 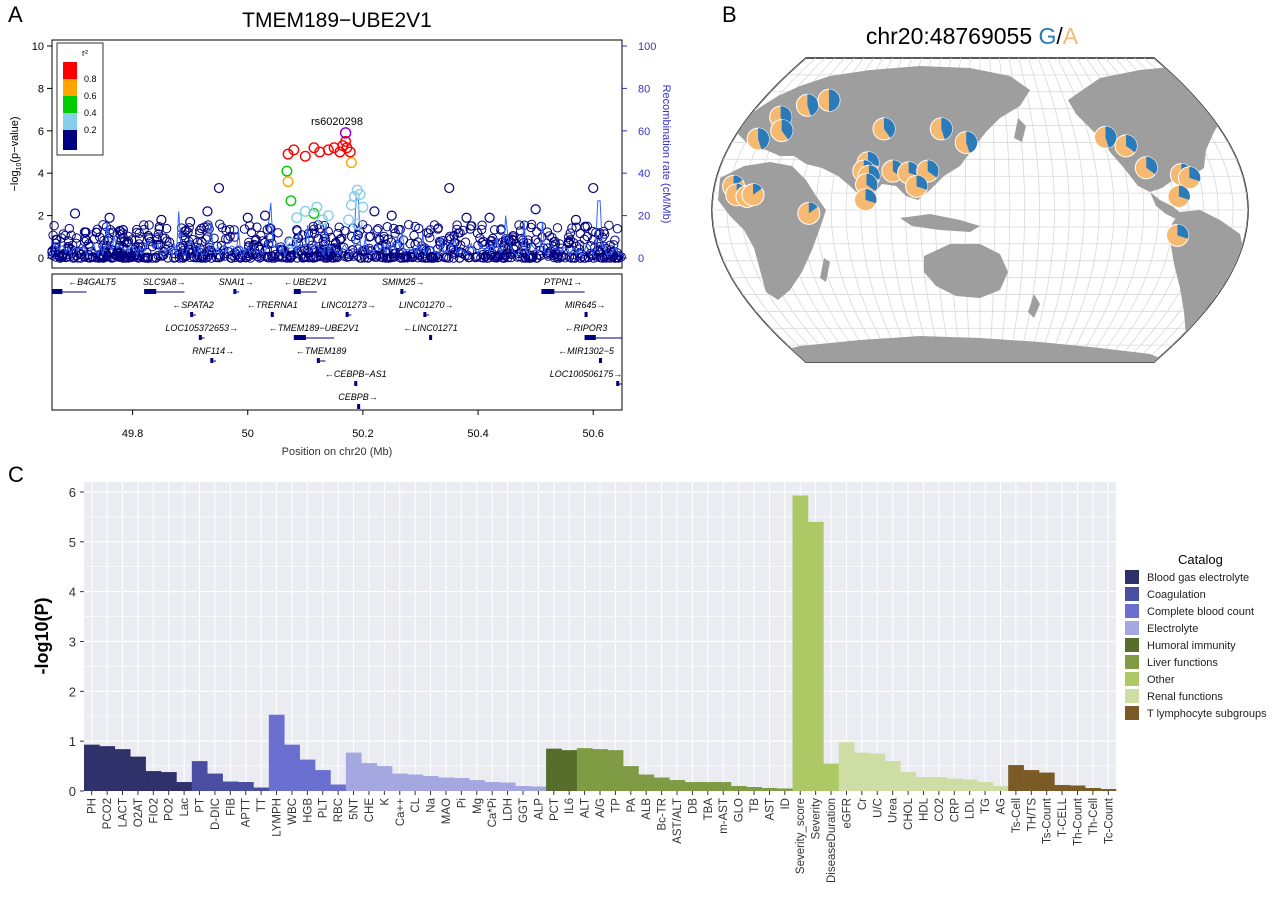 I want to click on y2tick-label: 100, so click(x=647, y=47).